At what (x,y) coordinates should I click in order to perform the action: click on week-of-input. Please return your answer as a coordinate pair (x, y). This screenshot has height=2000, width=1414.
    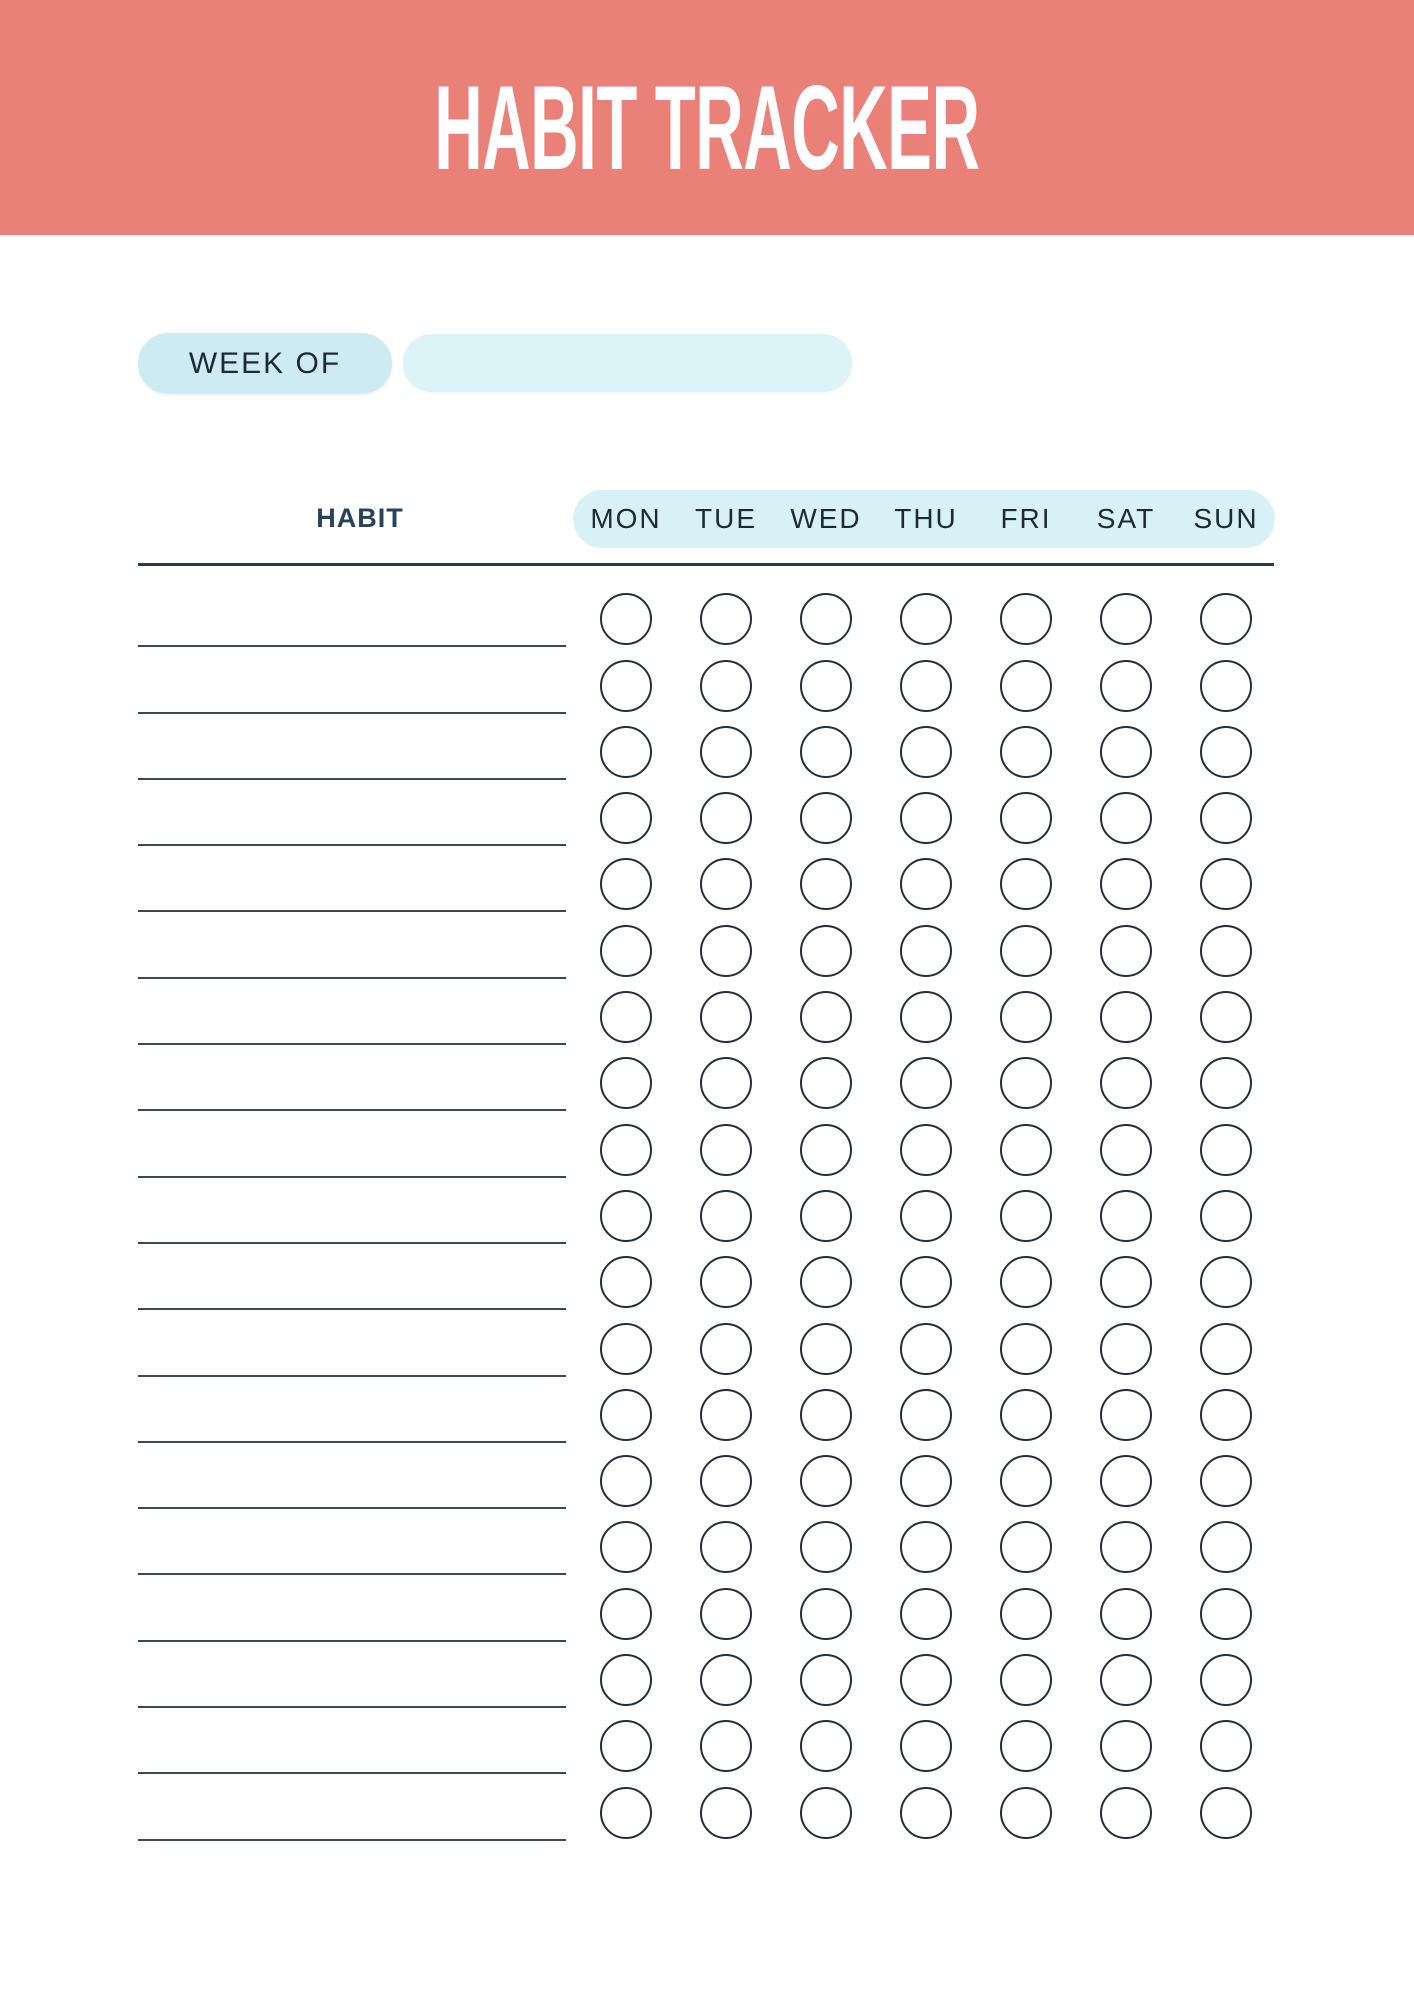
    Looking at the image, I should click on (627, 363).